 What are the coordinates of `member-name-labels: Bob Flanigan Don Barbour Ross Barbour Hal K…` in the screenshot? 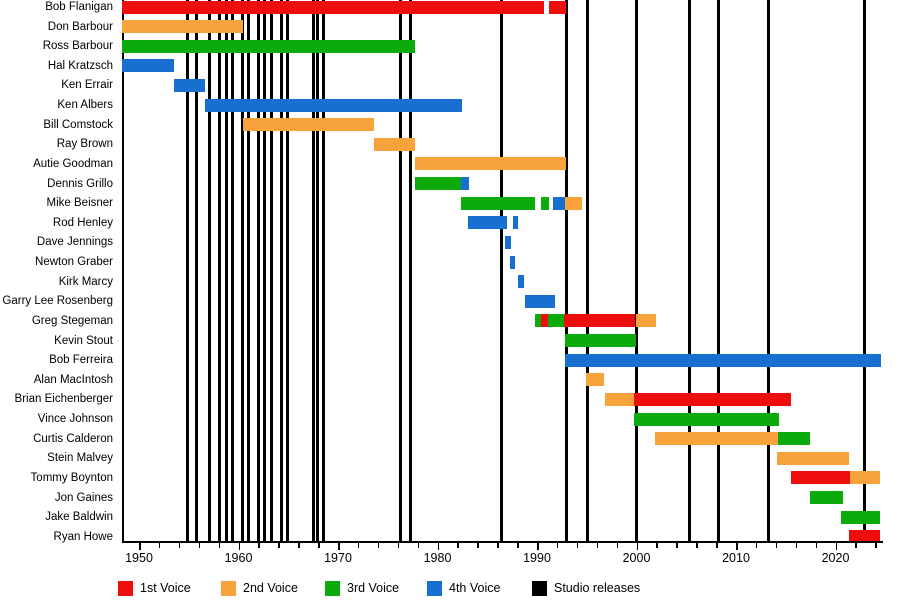 It's located at (58, 272).